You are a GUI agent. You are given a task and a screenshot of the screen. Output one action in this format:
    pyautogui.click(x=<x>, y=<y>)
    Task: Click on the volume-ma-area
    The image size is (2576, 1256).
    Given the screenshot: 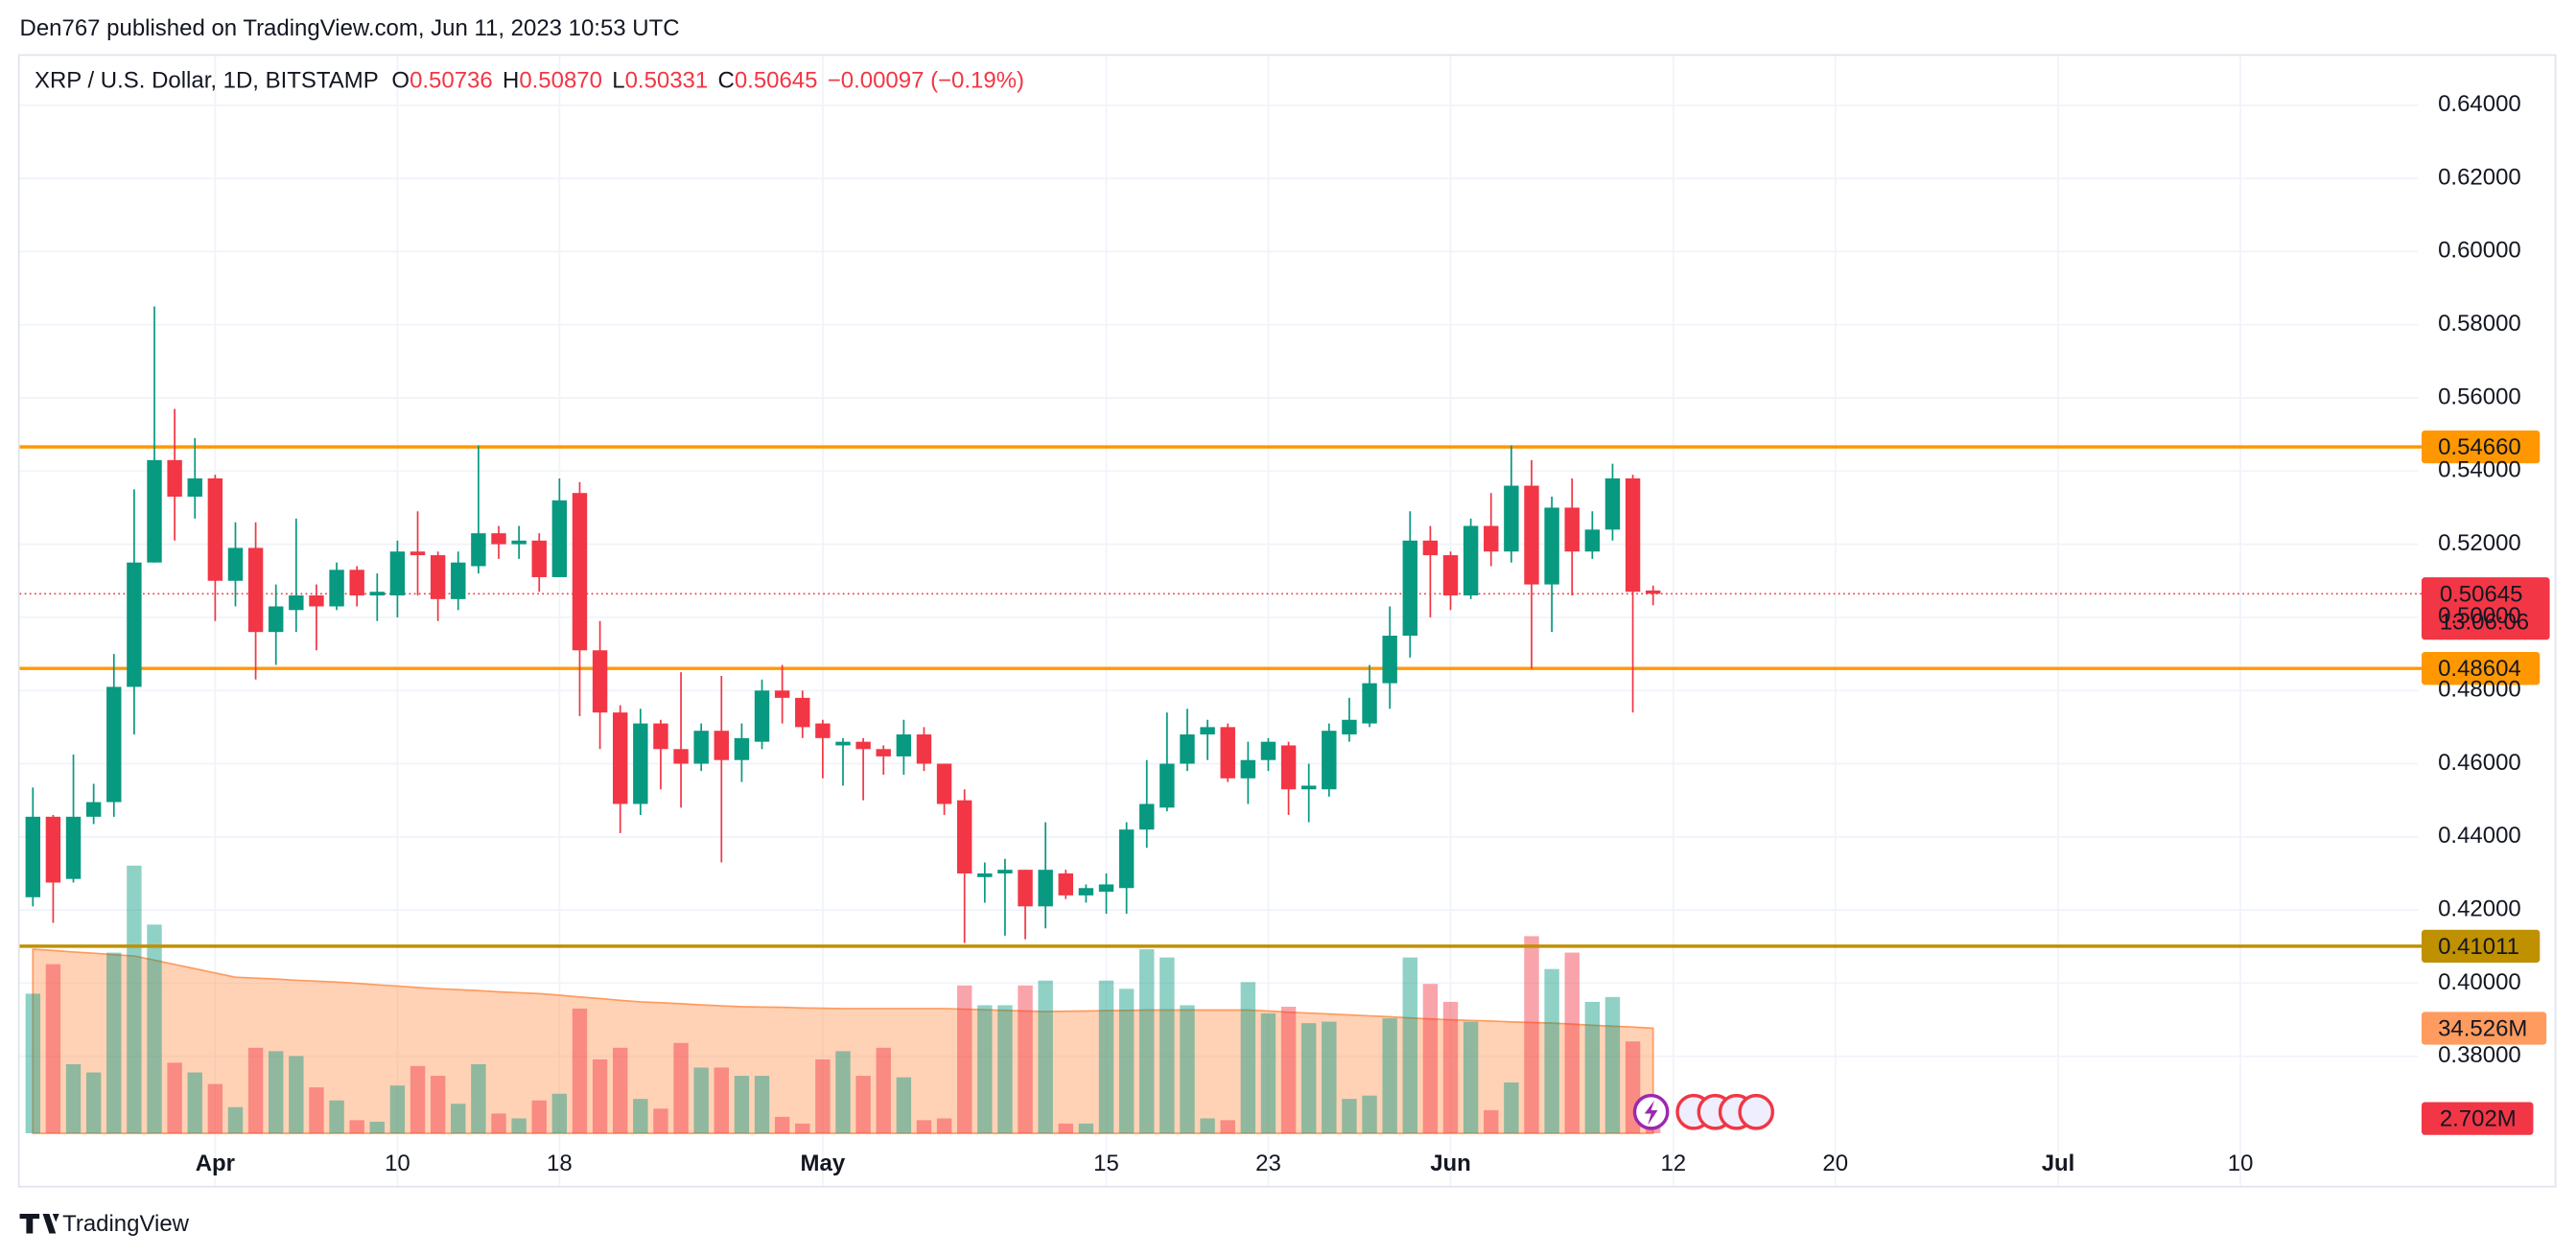 What is the action you would take?
    pyautogui.click(x=843, y=1041)
    